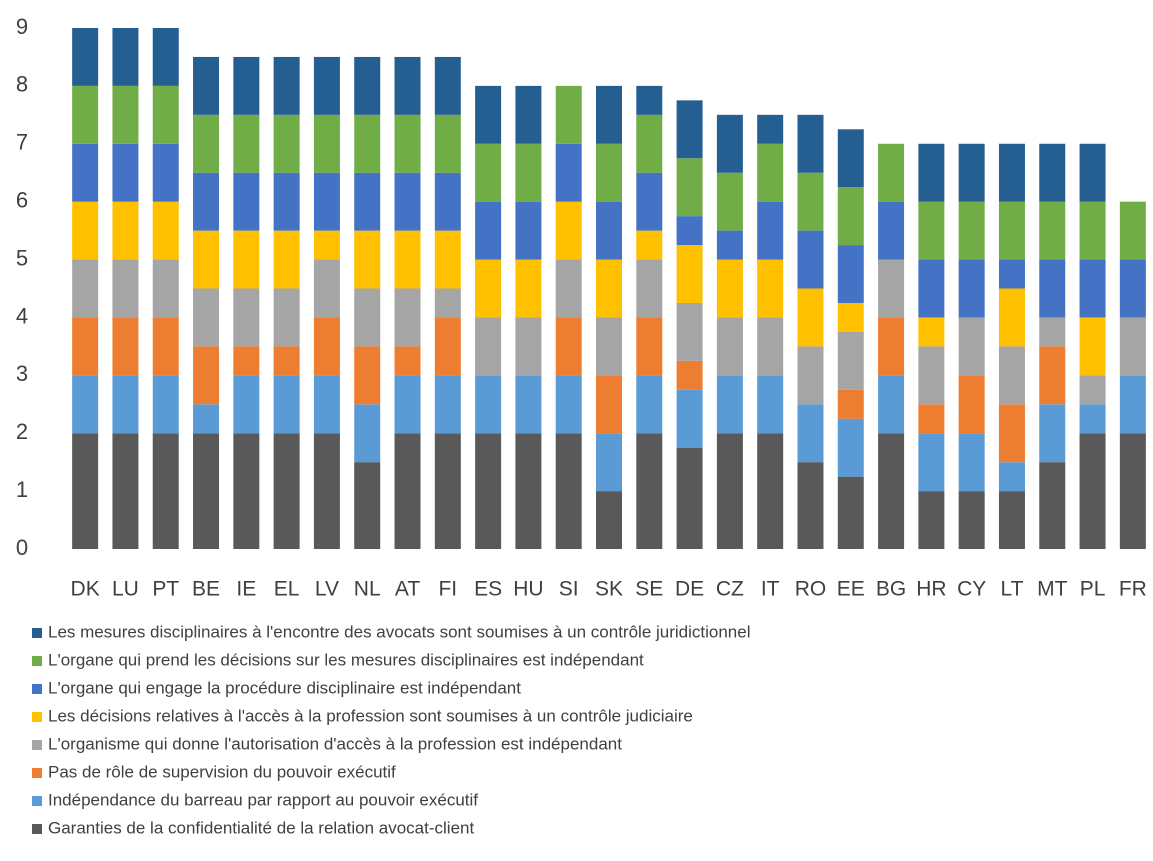  Describe the element at coordinates (367, 589) in the screenshot. I see `x-tick-label: NL` at that location.